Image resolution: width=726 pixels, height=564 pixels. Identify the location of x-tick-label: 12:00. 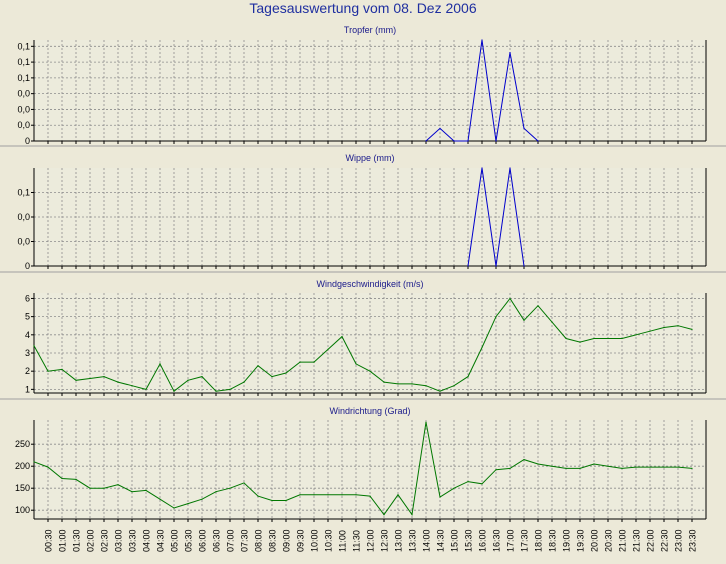
(371, 540).